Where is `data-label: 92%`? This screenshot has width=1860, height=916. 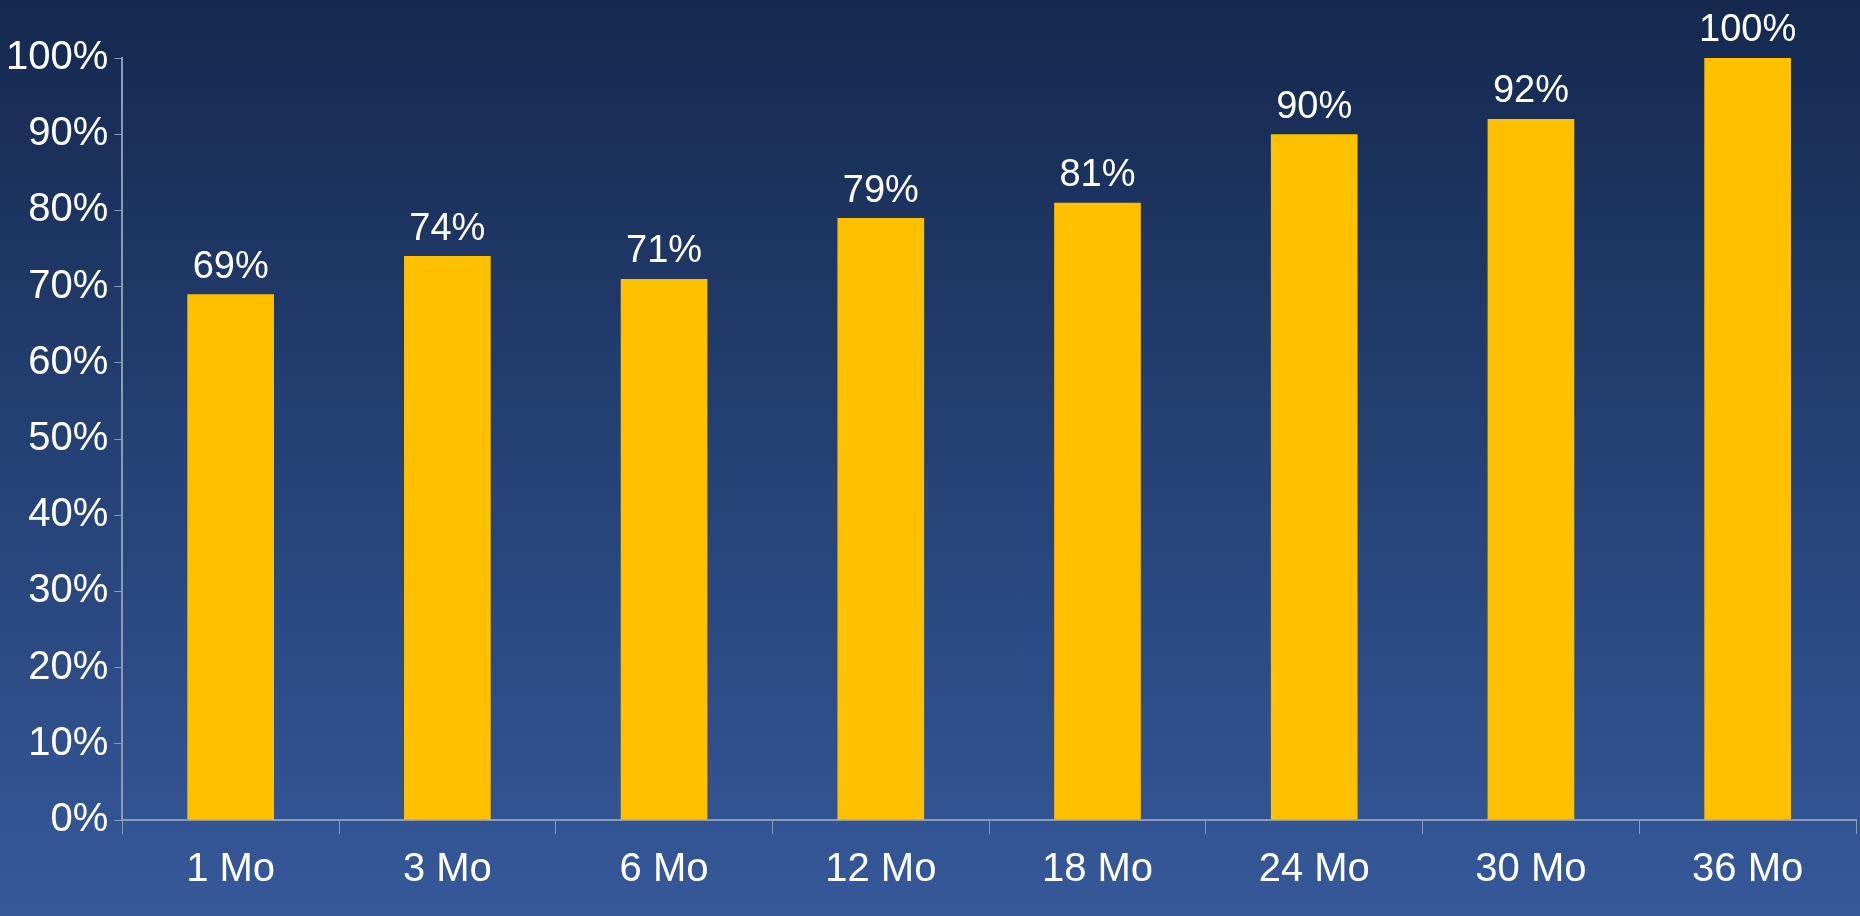
data-label: 92% is located at coordinates (1530, 89).